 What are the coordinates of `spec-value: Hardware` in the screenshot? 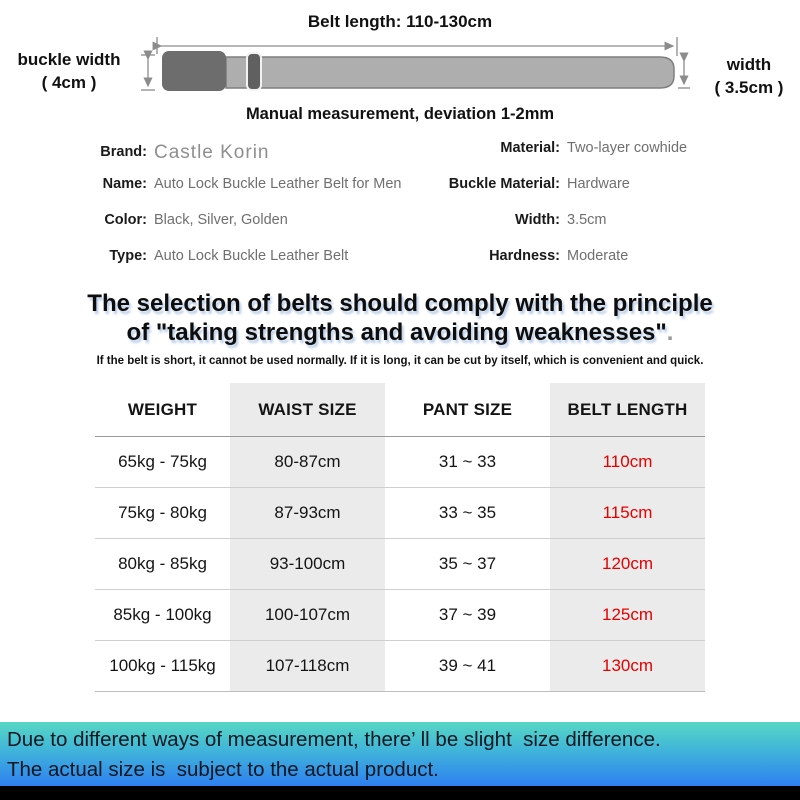 It's located at (598, 184).